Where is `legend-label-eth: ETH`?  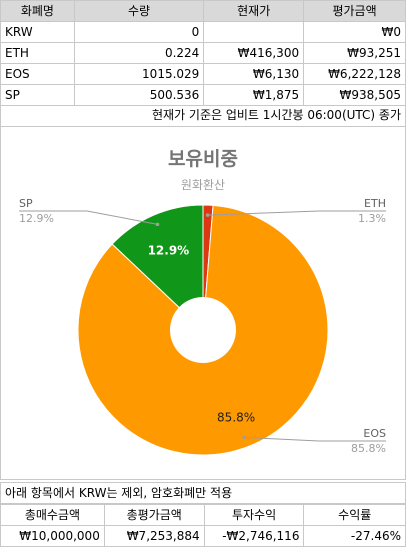 legend-label-eth: ETH is located at coordinates (375, 203).